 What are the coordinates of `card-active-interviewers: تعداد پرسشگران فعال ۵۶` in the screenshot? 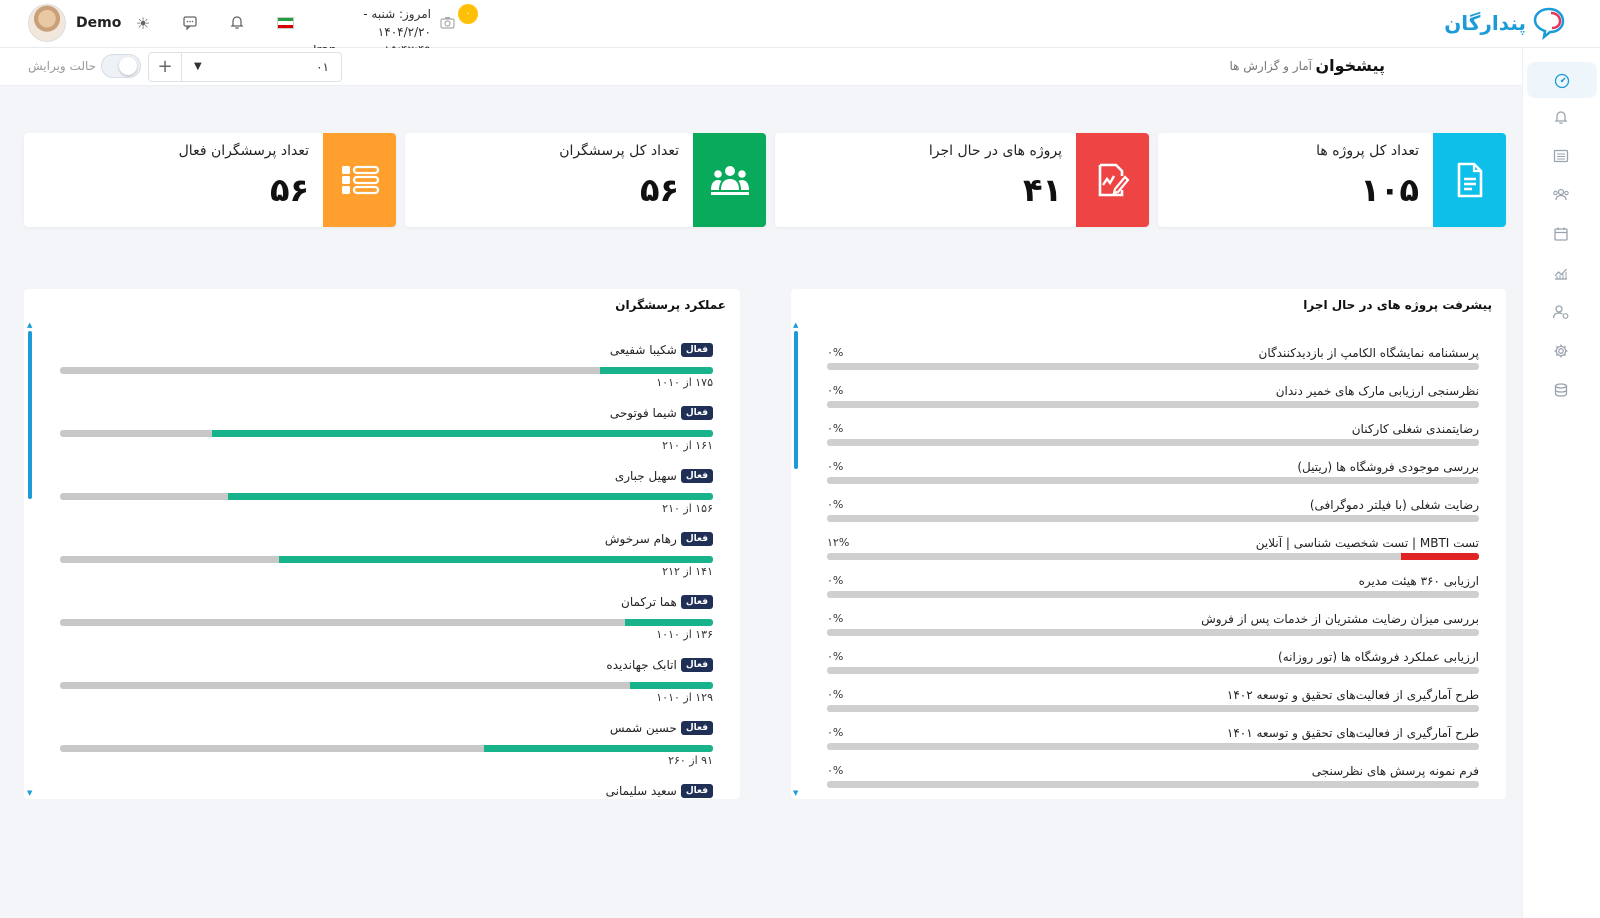 It's located at (210, 180).